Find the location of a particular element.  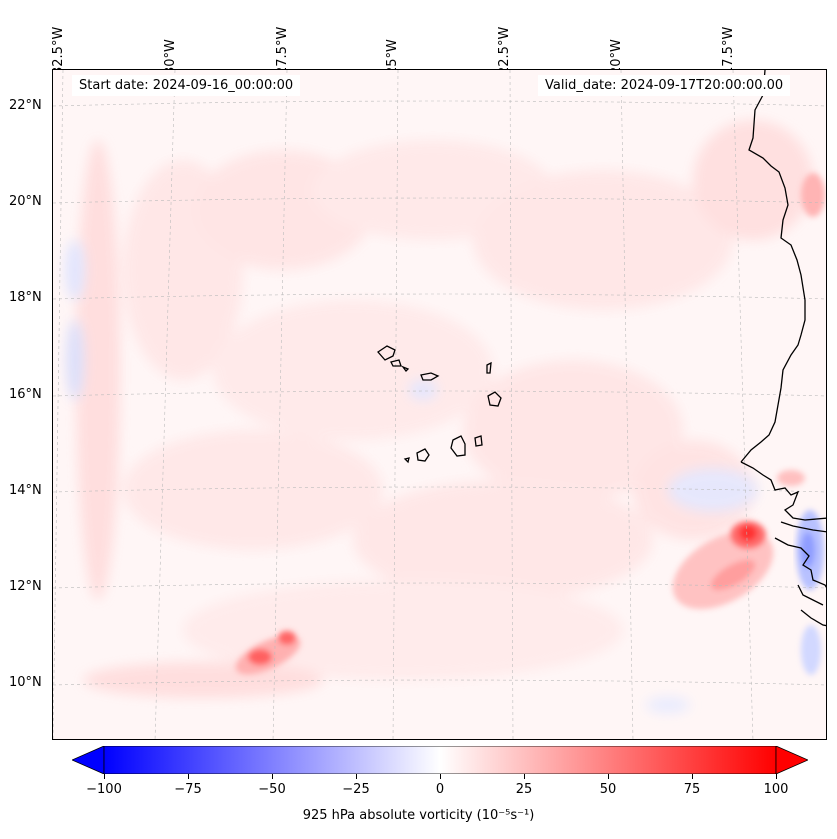

colorbar-extend-min is located at coordinates (88, 760).